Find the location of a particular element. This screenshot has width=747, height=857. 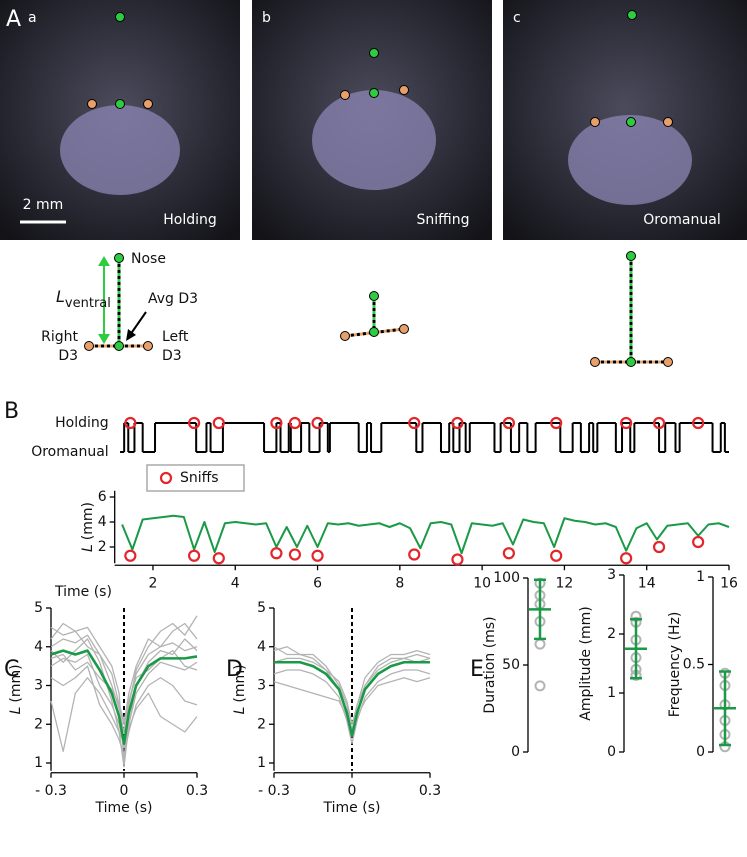

y-tick-label: 0.5 is located at coordinates (694, 665).